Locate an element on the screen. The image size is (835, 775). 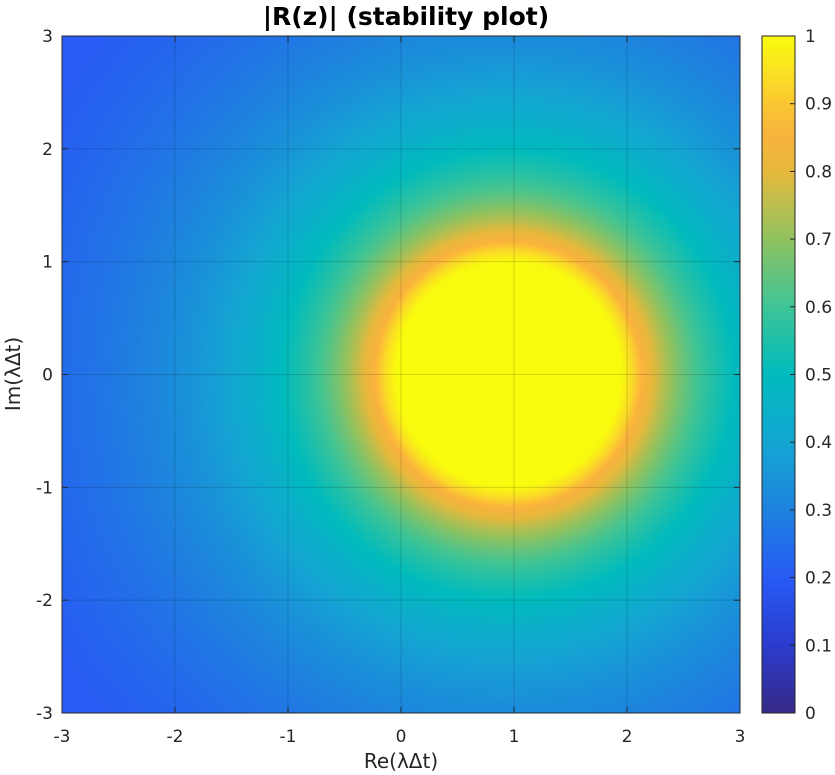
colorbar-tick-label: 0.2 is located at coordinates (818, 579).